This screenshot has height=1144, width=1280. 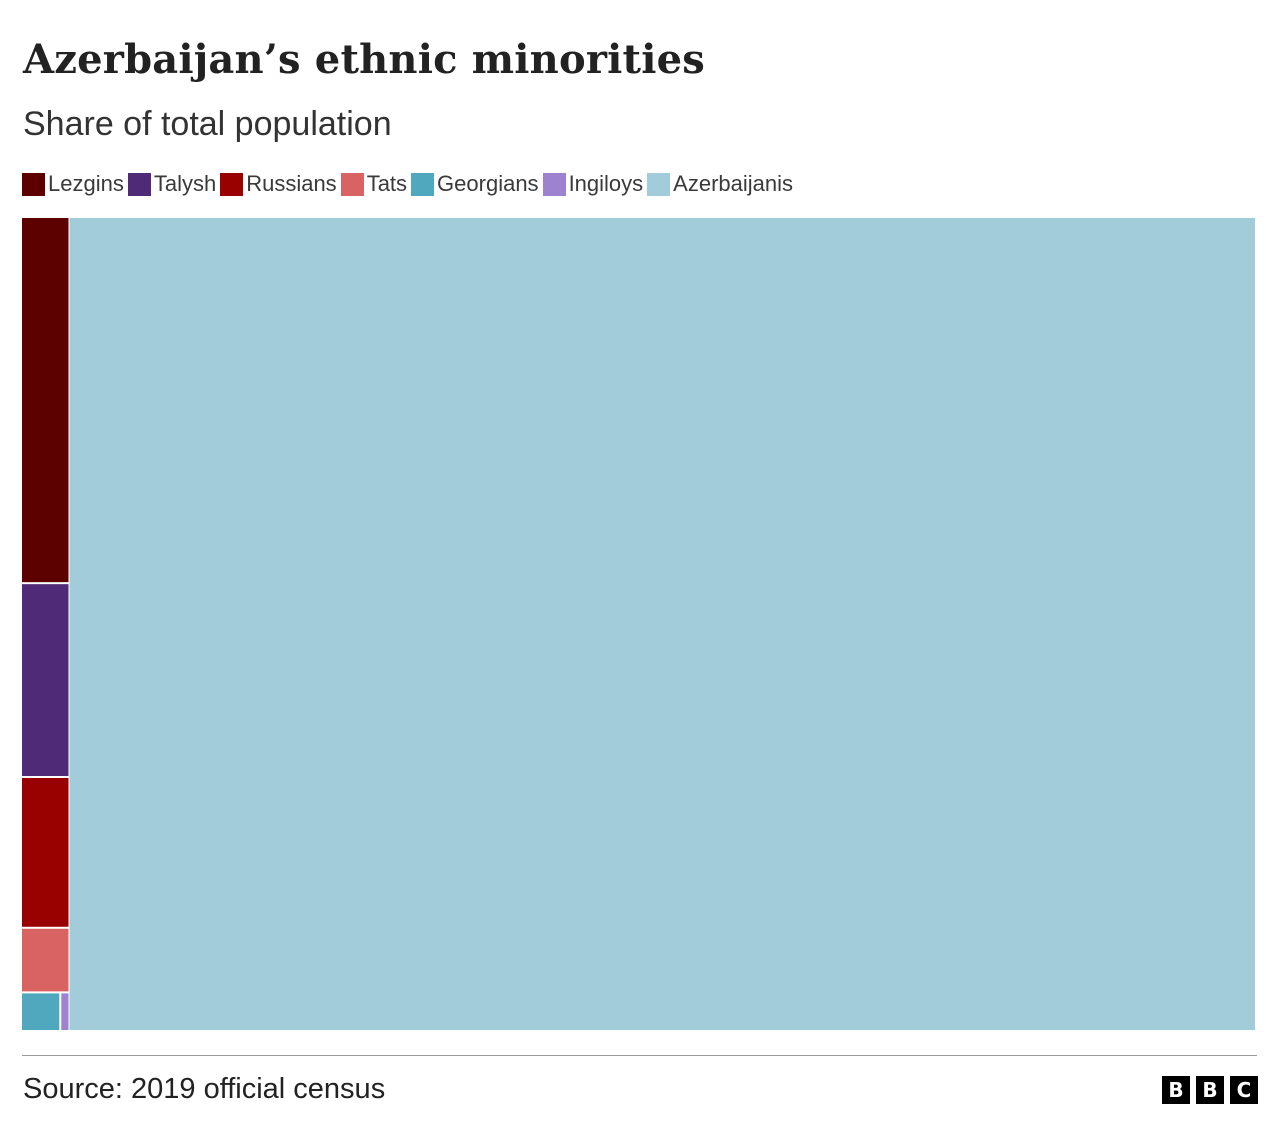 I want to click on source-note: Source: 2019 official census, so click(x=204, y=1089).